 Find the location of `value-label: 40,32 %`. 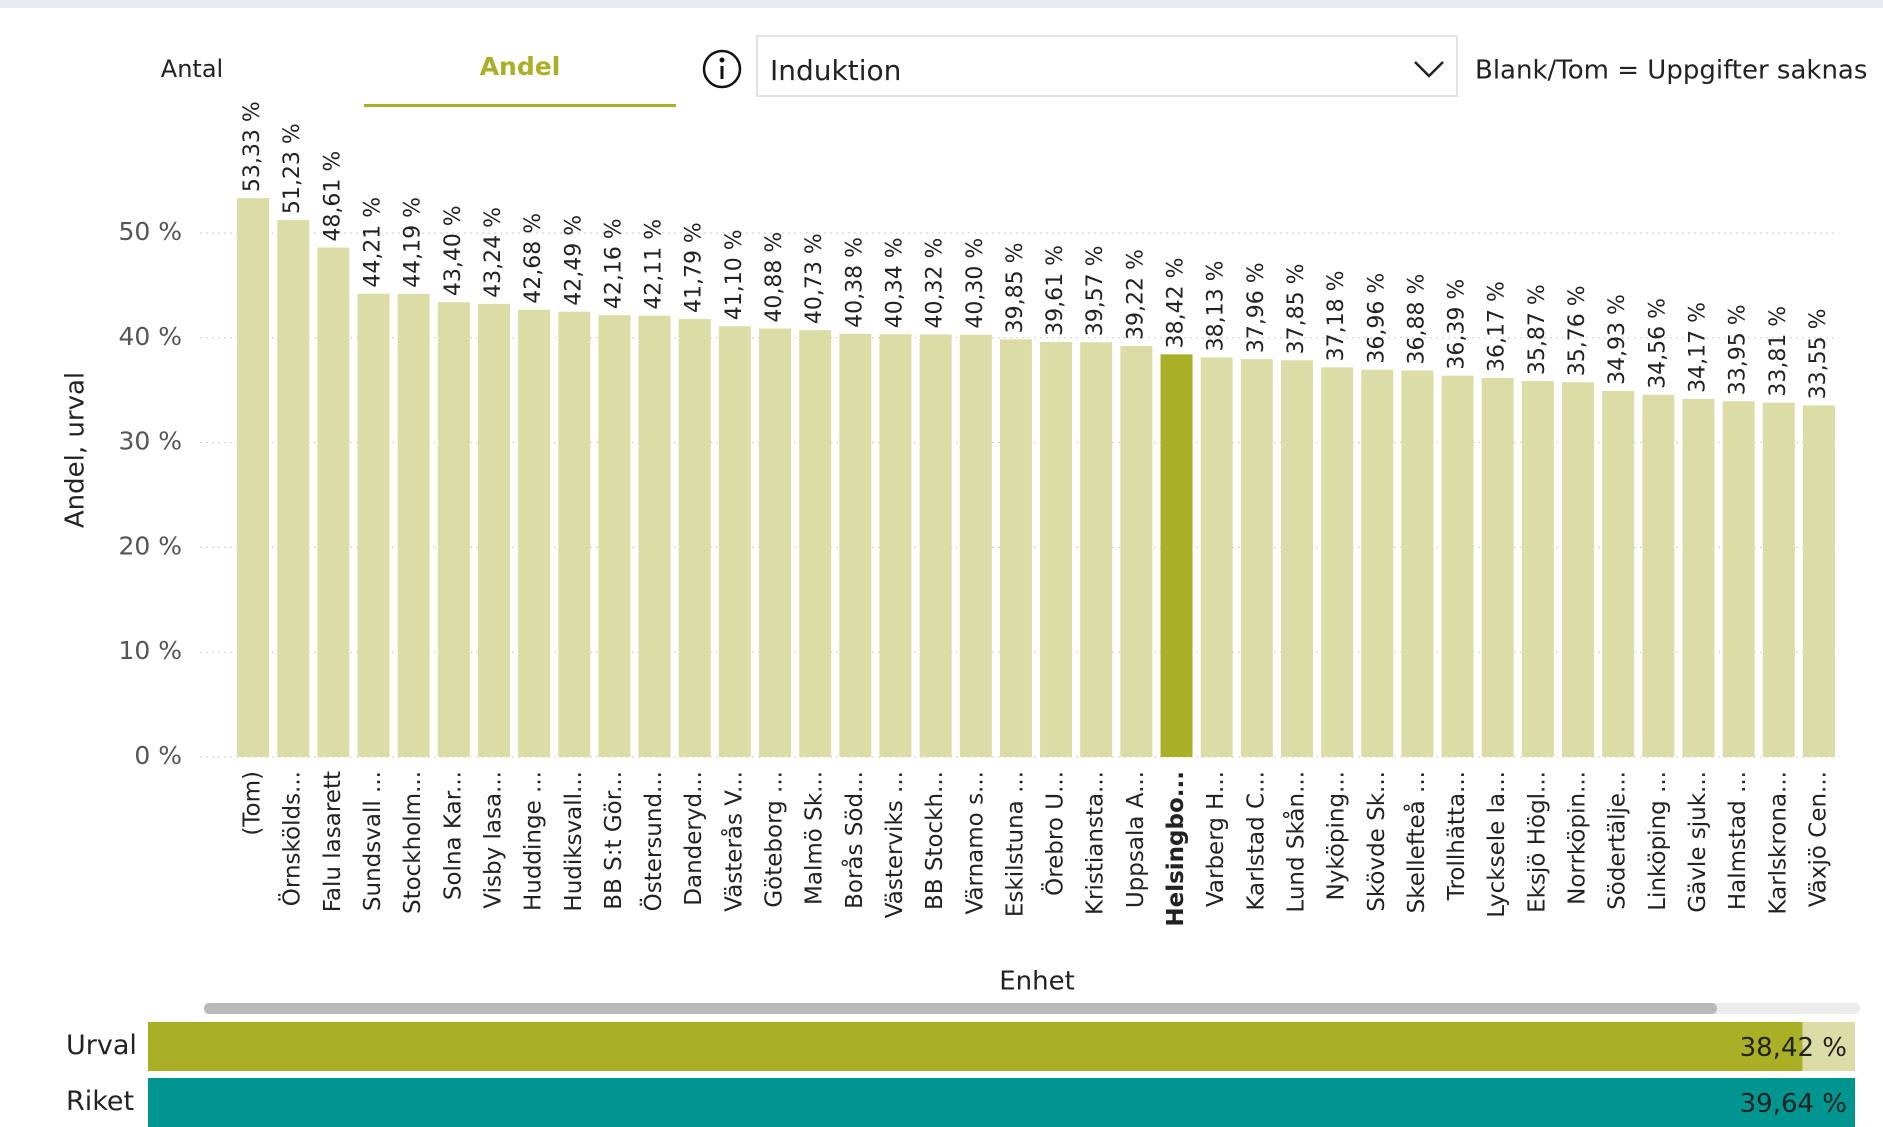

value-label: 40,32 % is located at coordinates (935, 283).